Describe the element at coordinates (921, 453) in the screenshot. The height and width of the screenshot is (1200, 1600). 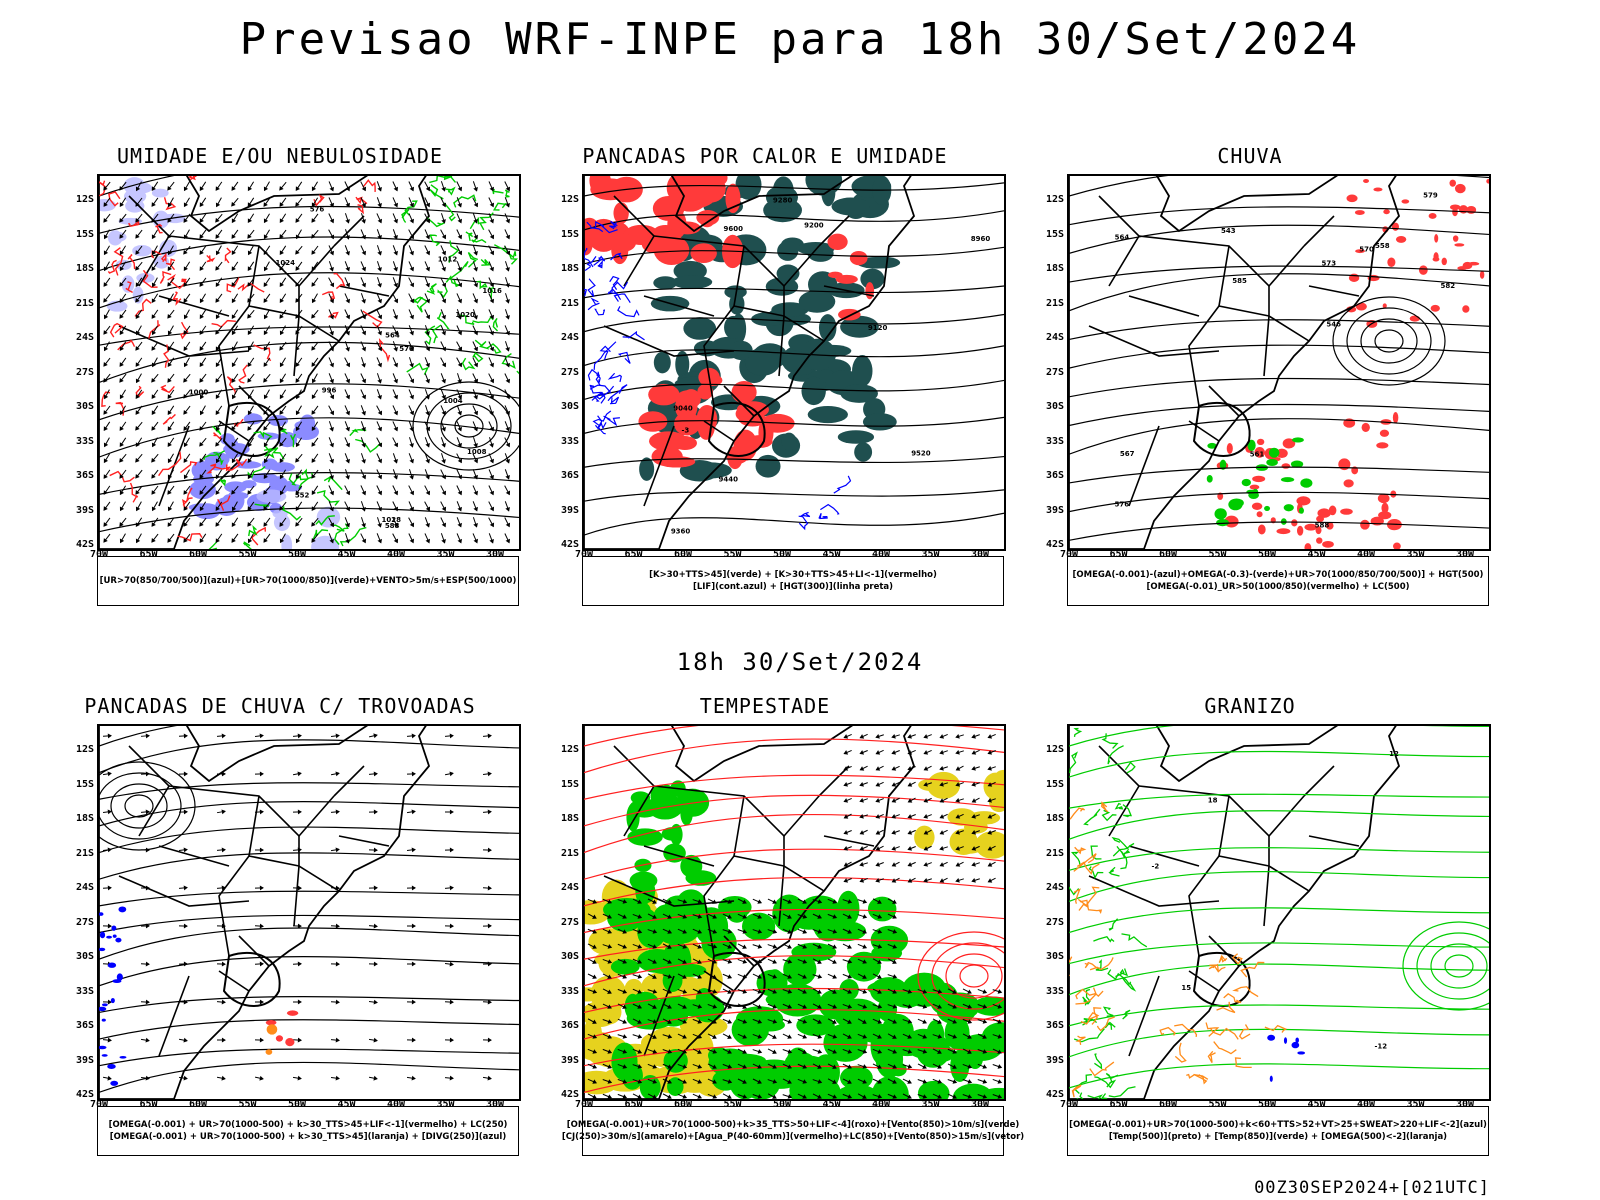
I see `svg-text: 9520` at that location.